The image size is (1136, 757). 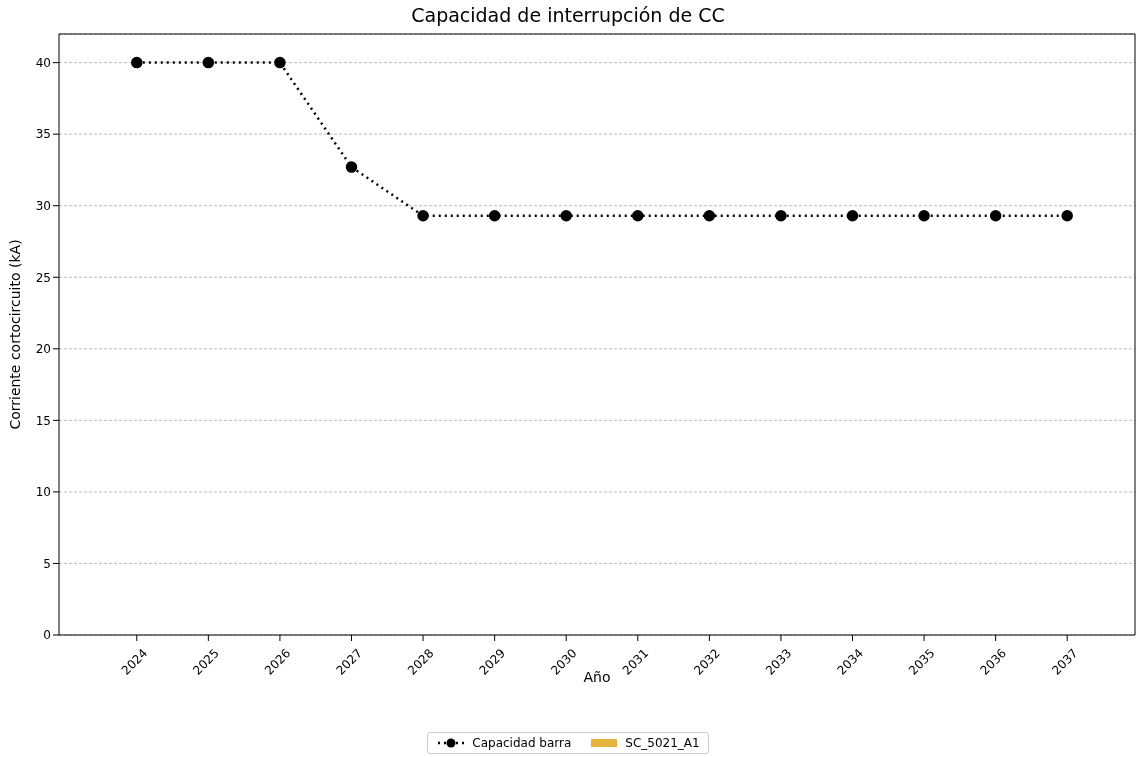 I want to click on y-tick-label: 15, so click(x=43, y=420).